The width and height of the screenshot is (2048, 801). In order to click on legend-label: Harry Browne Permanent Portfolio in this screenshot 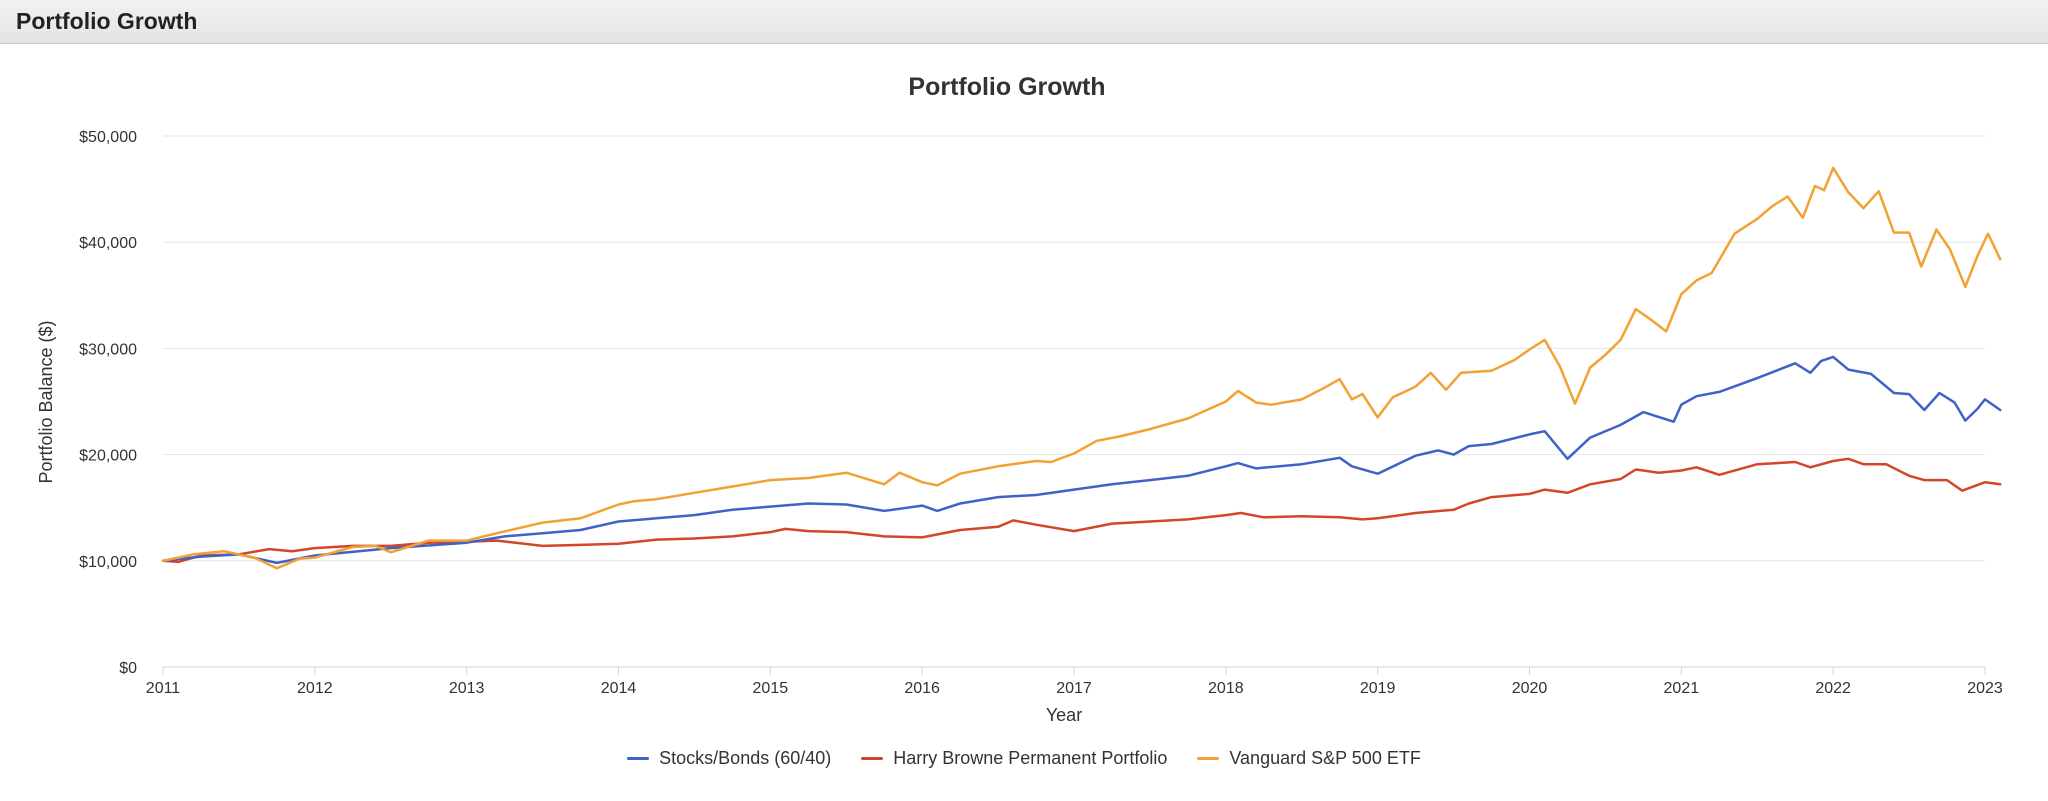, I will do `click(1030, 758)`.